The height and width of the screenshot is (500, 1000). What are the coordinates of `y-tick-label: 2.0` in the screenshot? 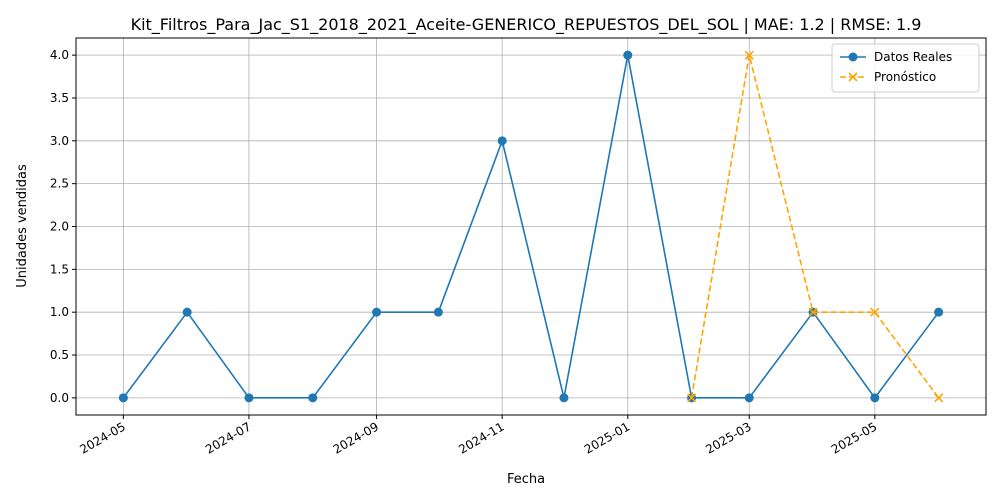 It's located at (59, 227).